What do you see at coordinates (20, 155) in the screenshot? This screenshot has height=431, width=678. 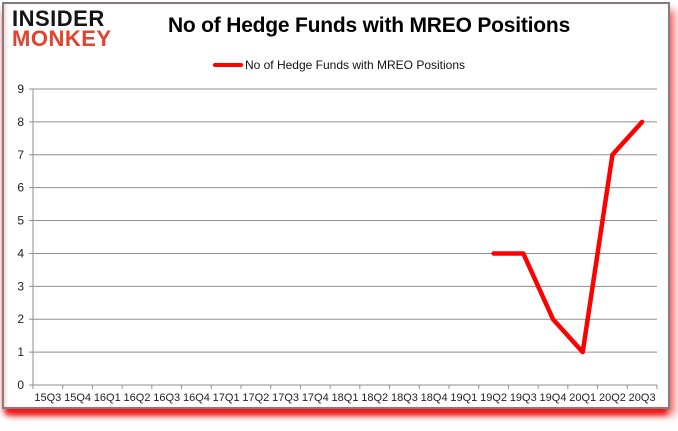 I see `y-axis-label: 7` at bounding box center [20, 155].